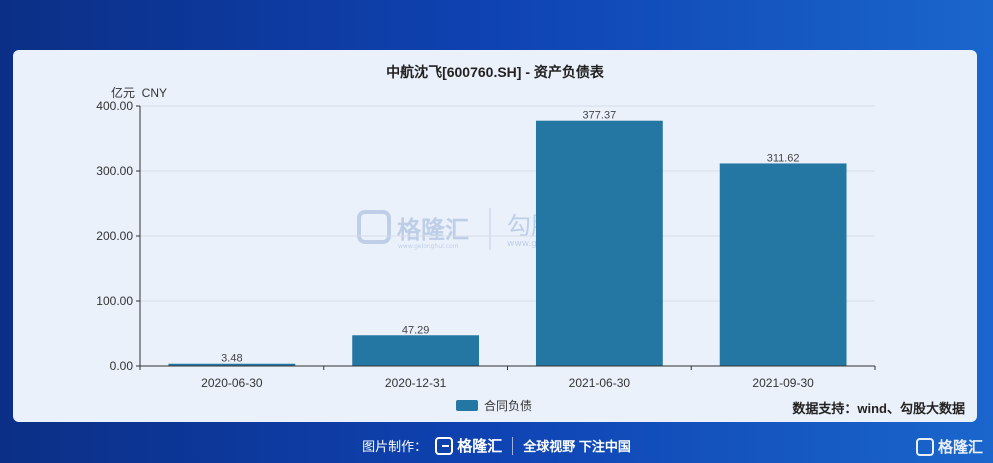  Describe the element at coordinates (114, 106) in the screenshot. I see `y-tick-label: 400.00` at that location.